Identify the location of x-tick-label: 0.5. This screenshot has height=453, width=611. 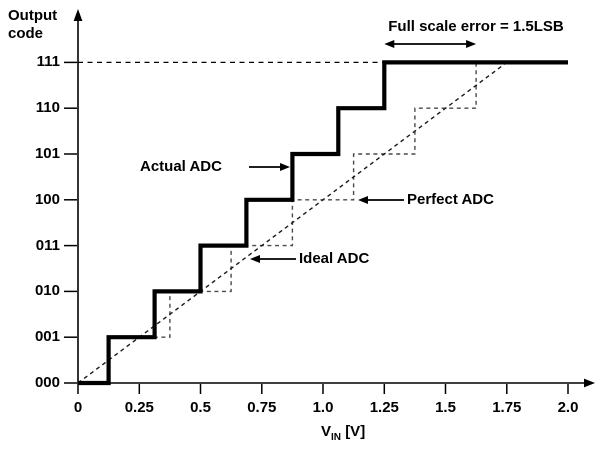
(200, 407).